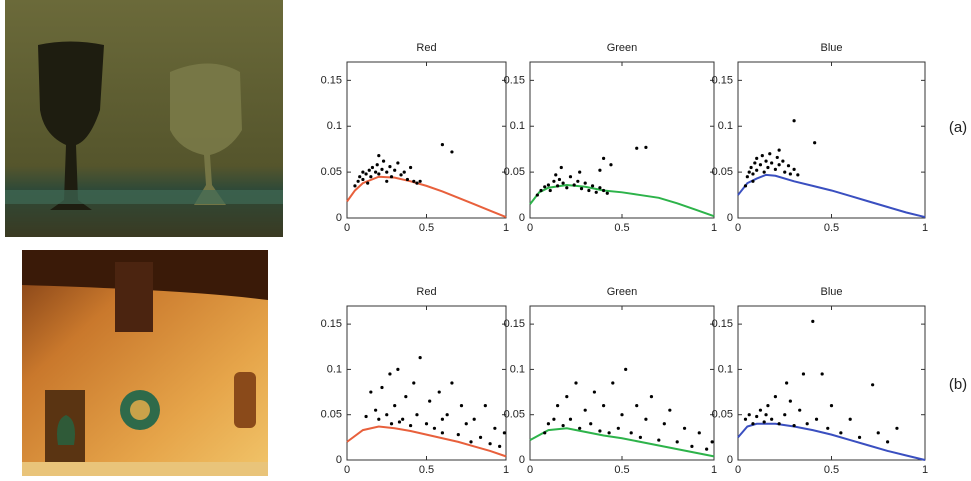  I want to click on chart: Red 0 0.05 0.1 0.15 0 0.5 1, so click(415, 381).